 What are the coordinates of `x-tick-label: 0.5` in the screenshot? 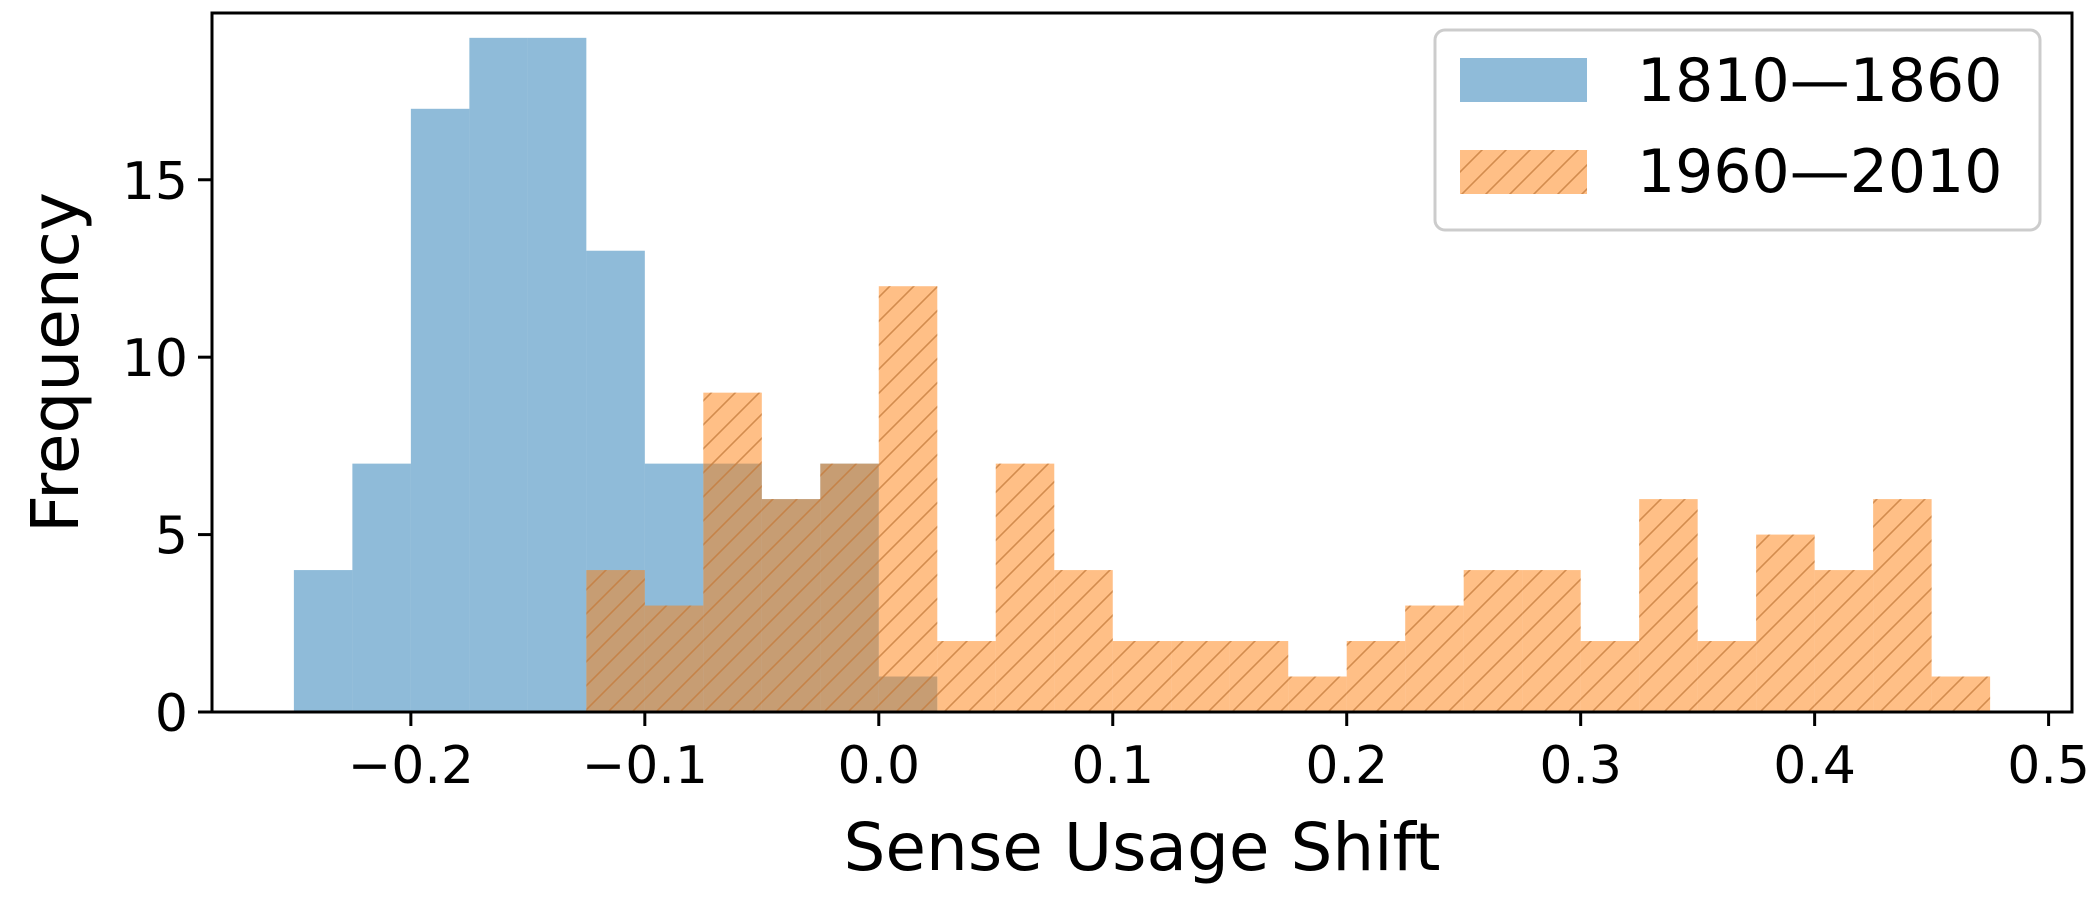 It's located at (2048, 766).